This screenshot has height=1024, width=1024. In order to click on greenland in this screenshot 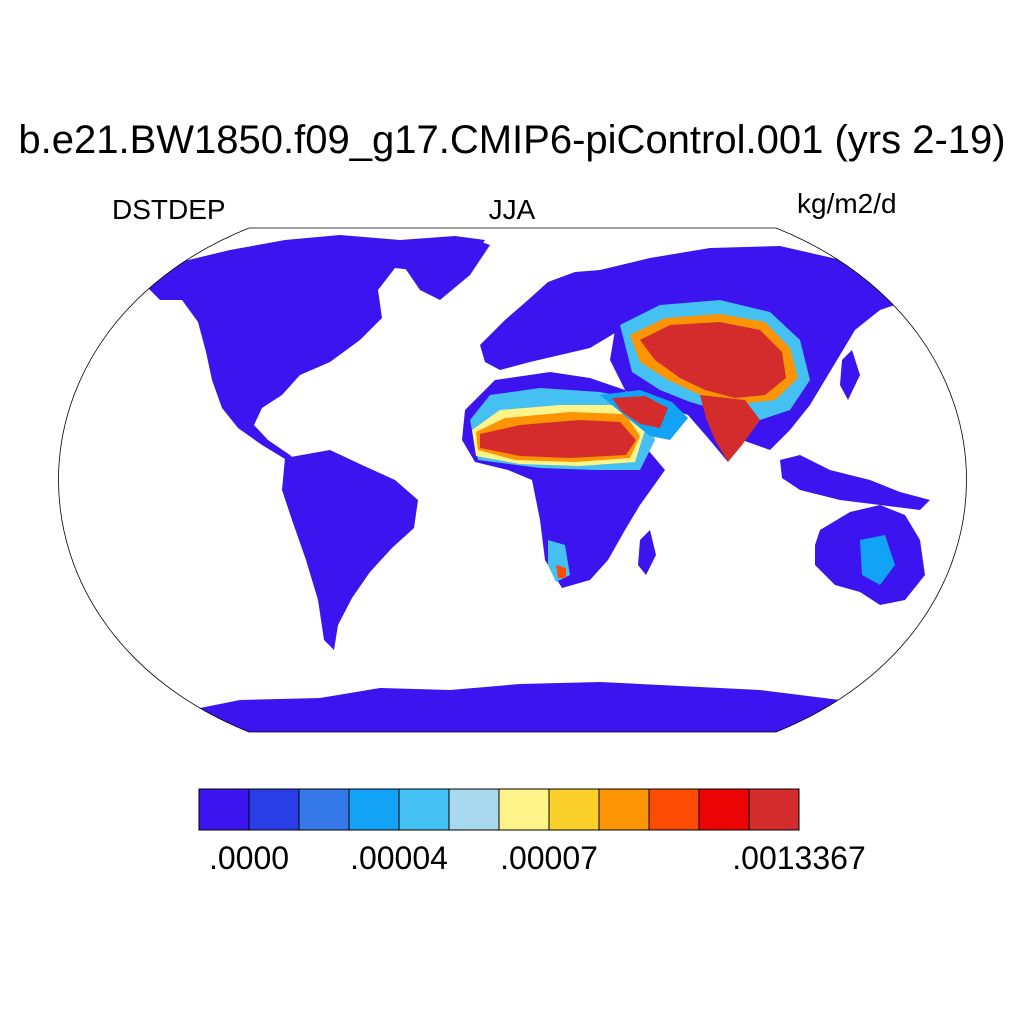, I will do `click(445, 269)`.